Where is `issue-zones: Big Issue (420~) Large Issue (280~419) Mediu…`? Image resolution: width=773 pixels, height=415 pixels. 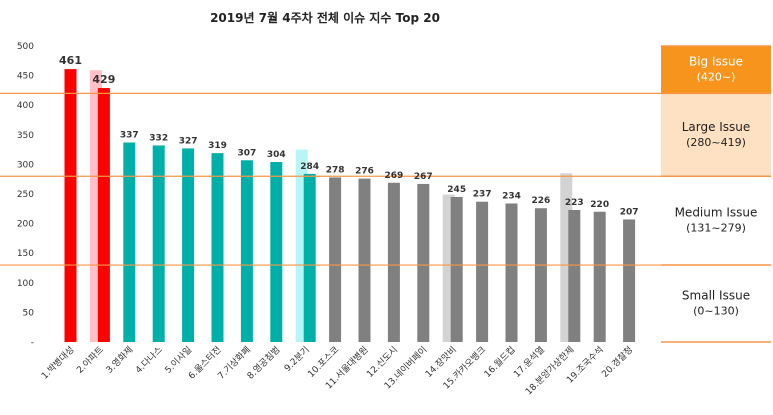 issue-zones: Big Issue (420~) Large Issue (280~419) Mediu… is located at coordinates (716, 194).